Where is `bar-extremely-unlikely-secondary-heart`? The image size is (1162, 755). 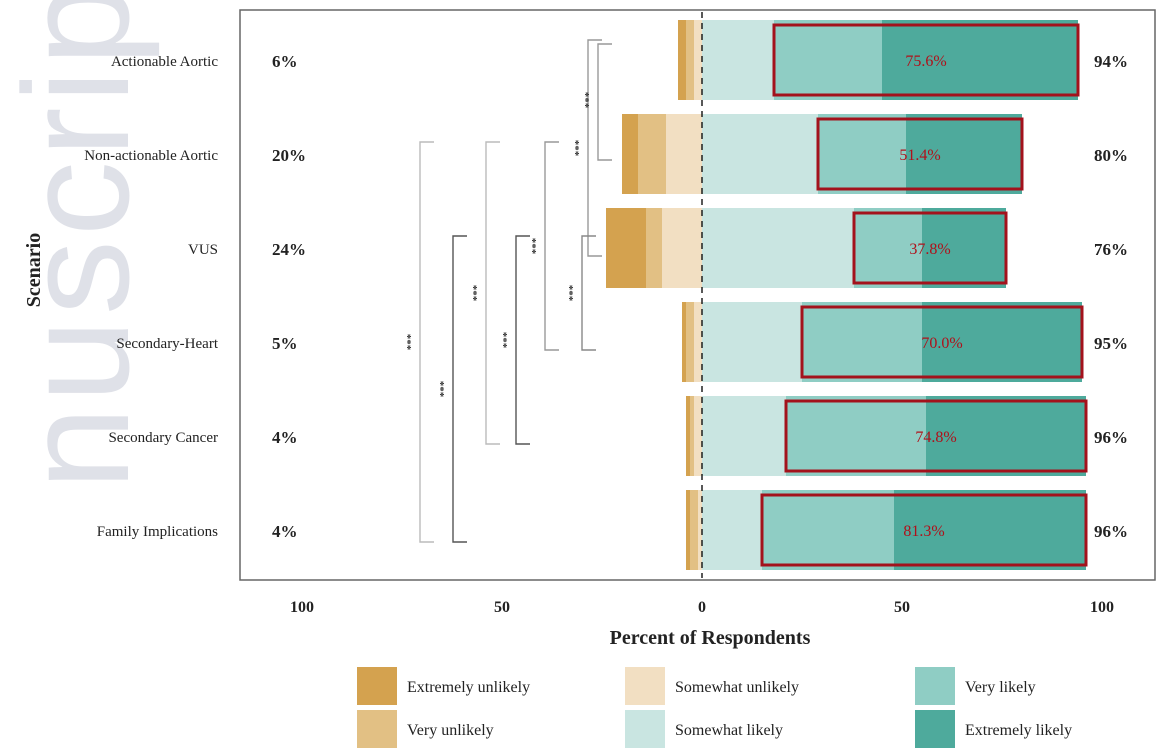 bar-extremely-unlikely-secondary-heart is located at coordinates (684, 342).